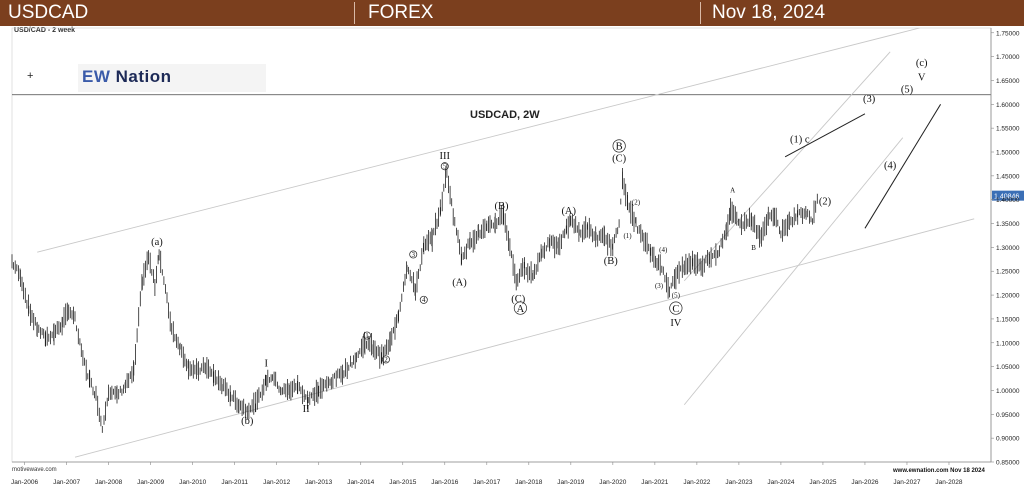  Describe the element at coordinates (1008, 296) in the screenshot. I see `y-tick-label: 1.20000` at that location.